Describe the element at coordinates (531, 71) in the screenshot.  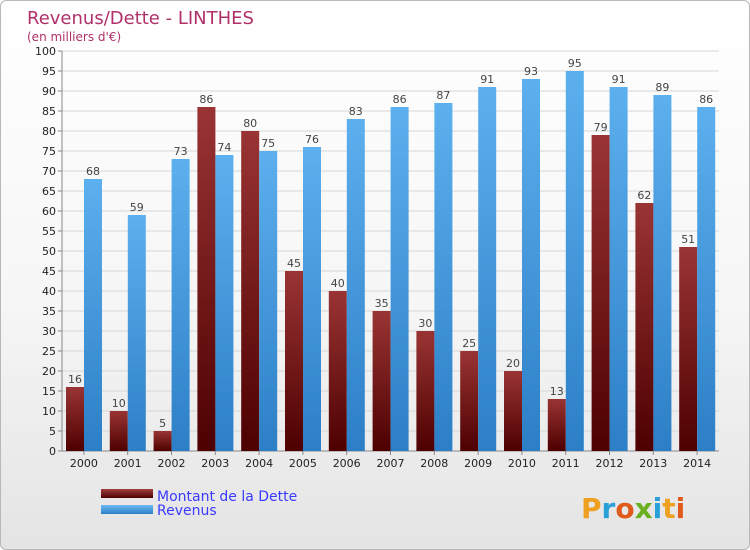
I see `data-label-revenus: 93` at that location.